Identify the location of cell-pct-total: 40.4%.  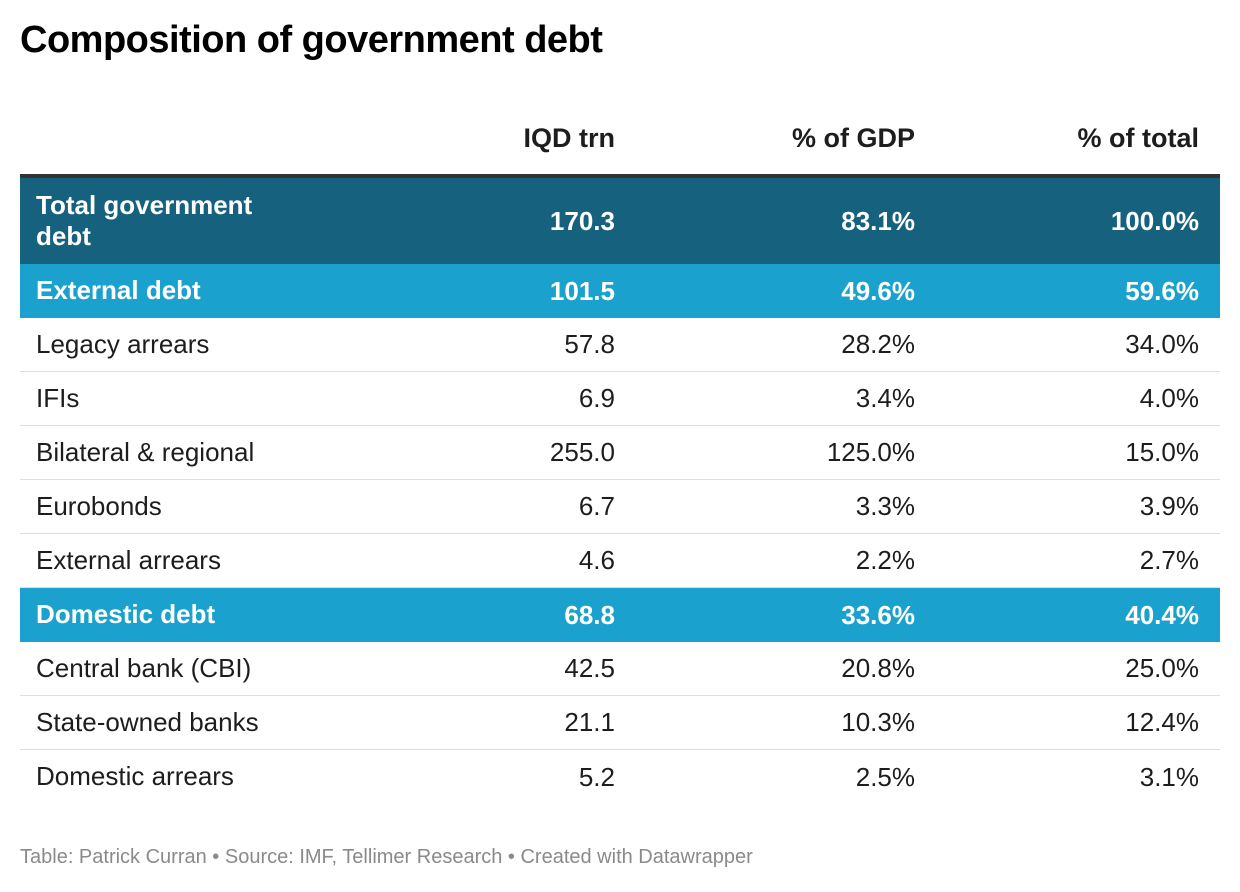
(1162, 614).